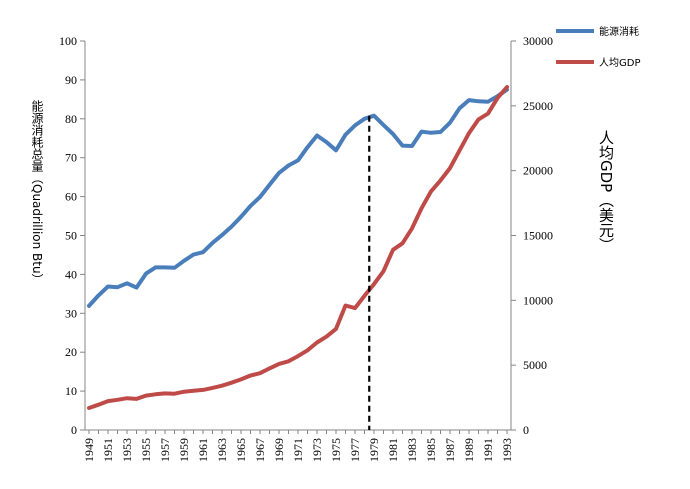 The width and height of the screenshot is (690, 489). I want to click on right-tick-label: 10000, so click(538, 300).